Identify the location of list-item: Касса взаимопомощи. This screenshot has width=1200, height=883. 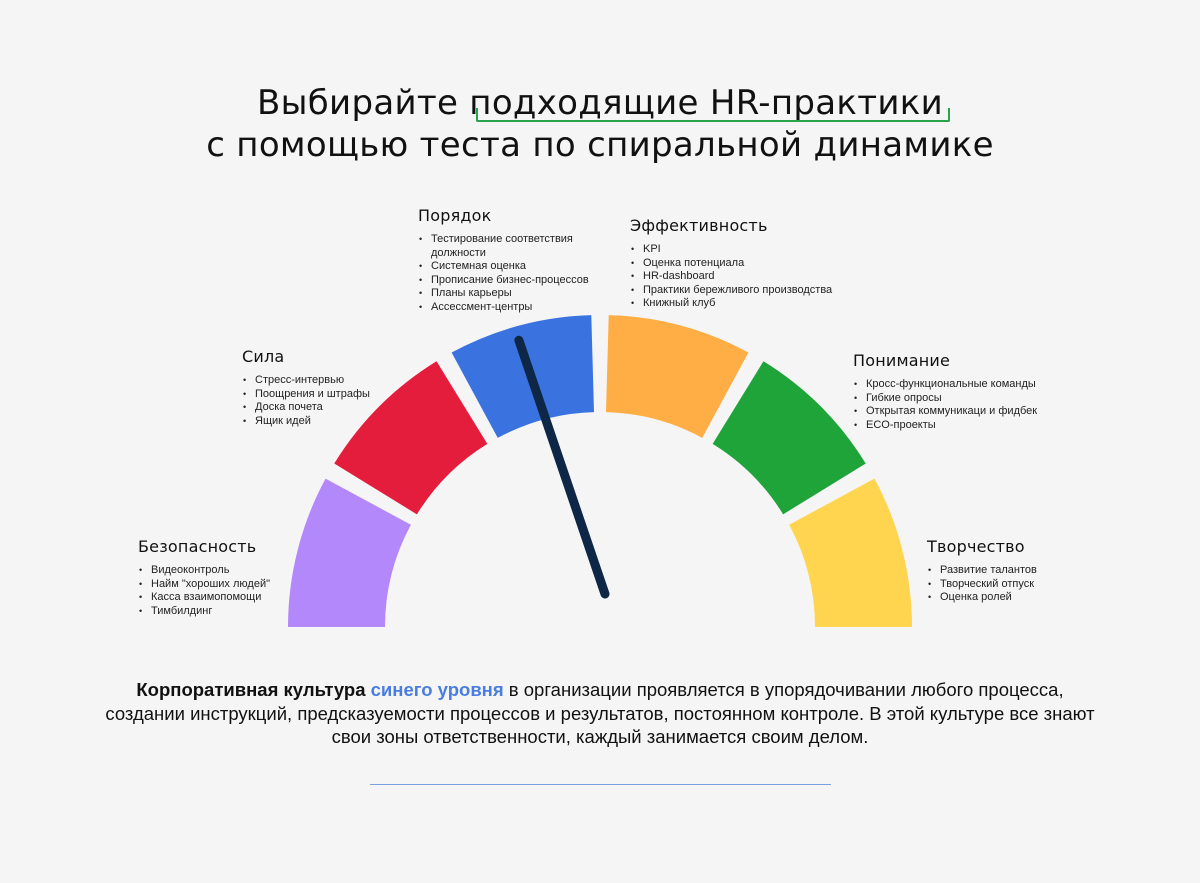
(238, 598).